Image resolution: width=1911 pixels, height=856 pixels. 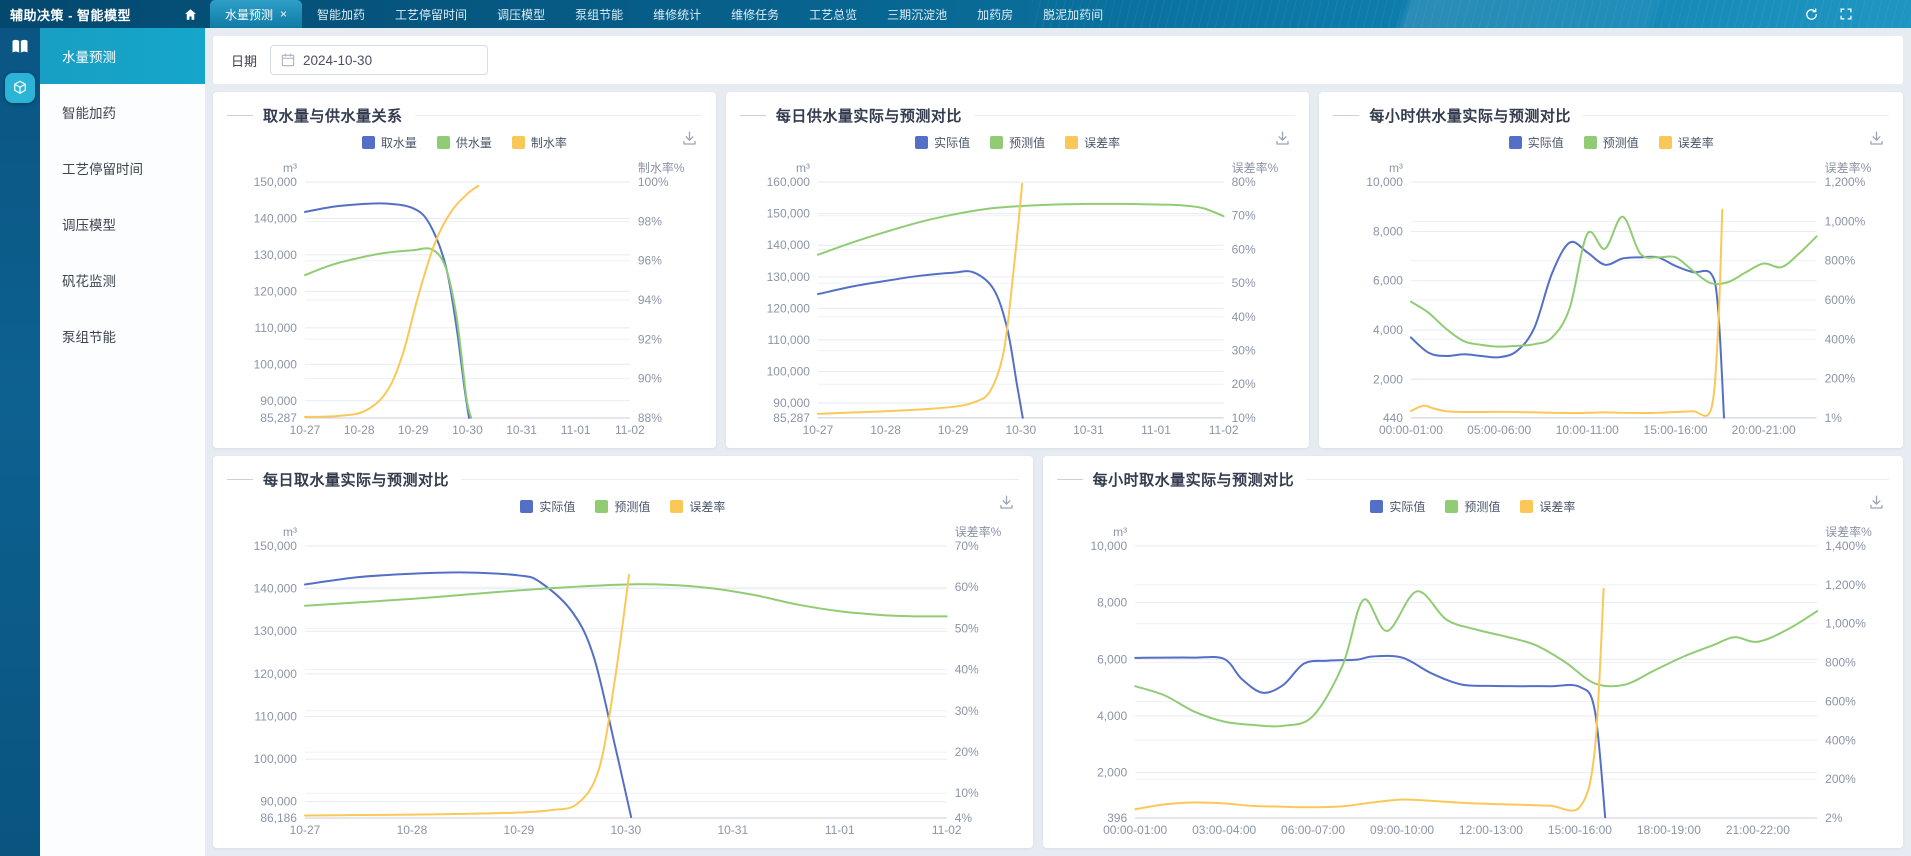 What do you see at coordinates (1346, 115) in the screenshot?
I see `title-dash` at bounding box center [1346, 115].